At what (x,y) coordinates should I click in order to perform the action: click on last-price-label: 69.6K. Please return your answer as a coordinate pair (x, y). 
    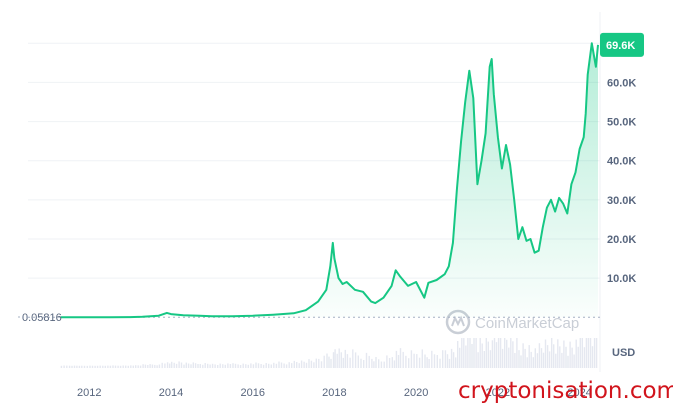
    Looking at the image, I should click on (620, 46).